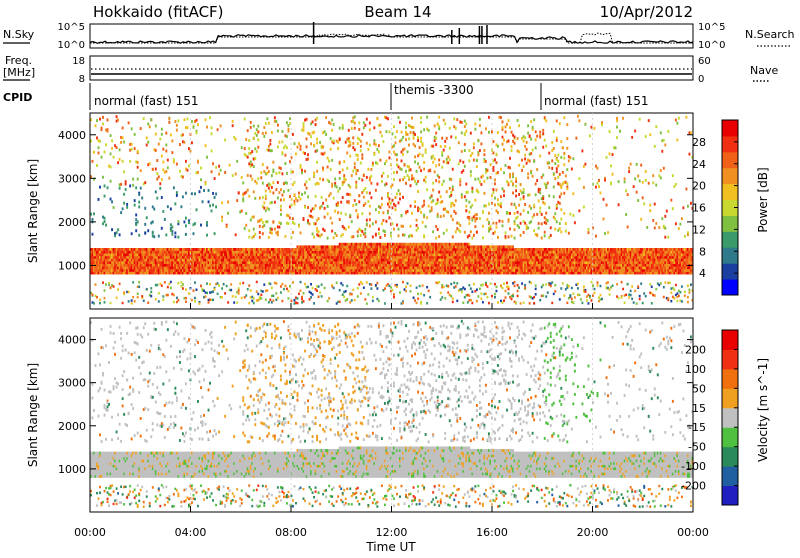 Image resolution: width=800 pixels, height=558 pixels. Describe the element at coordinates (82, 79) in the screenshot. I see `freq-left-tick-bottom: 8` at that location.